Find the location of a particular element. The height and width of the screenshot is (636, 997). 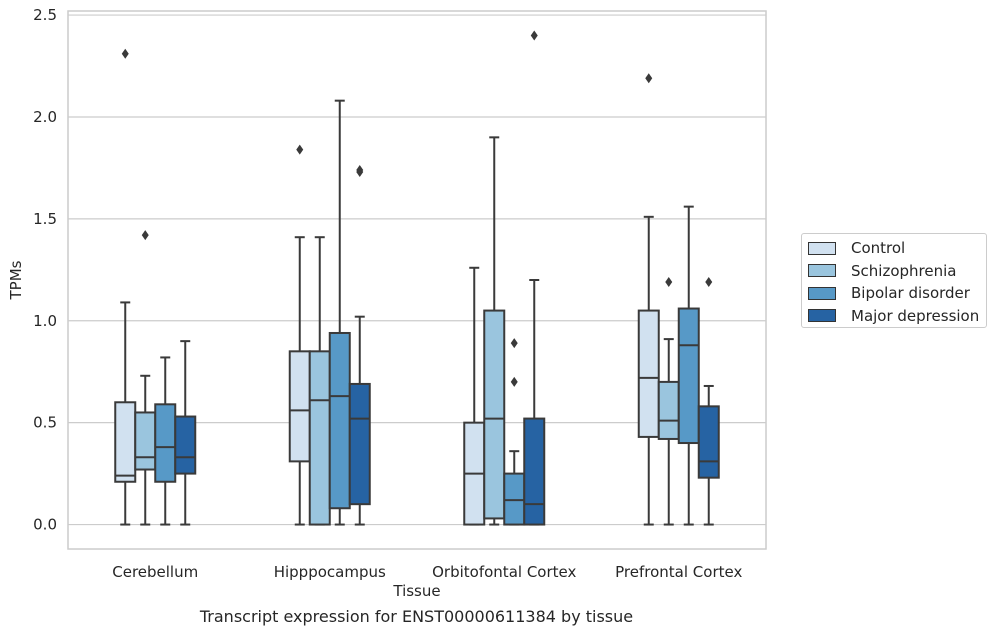

legend-label: Major depression is located at coordinates (915, 315).